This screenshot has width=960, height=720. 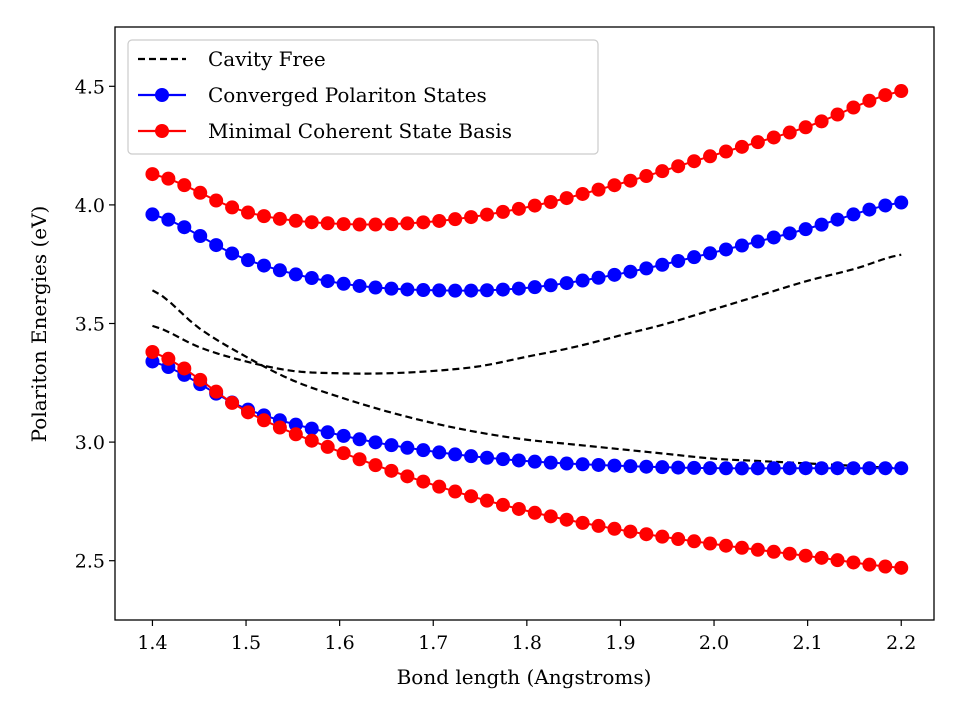 What do you see at coordinates (363, 97) in the screenshot?
I see `legend-box` at bounding box center [363, 97].